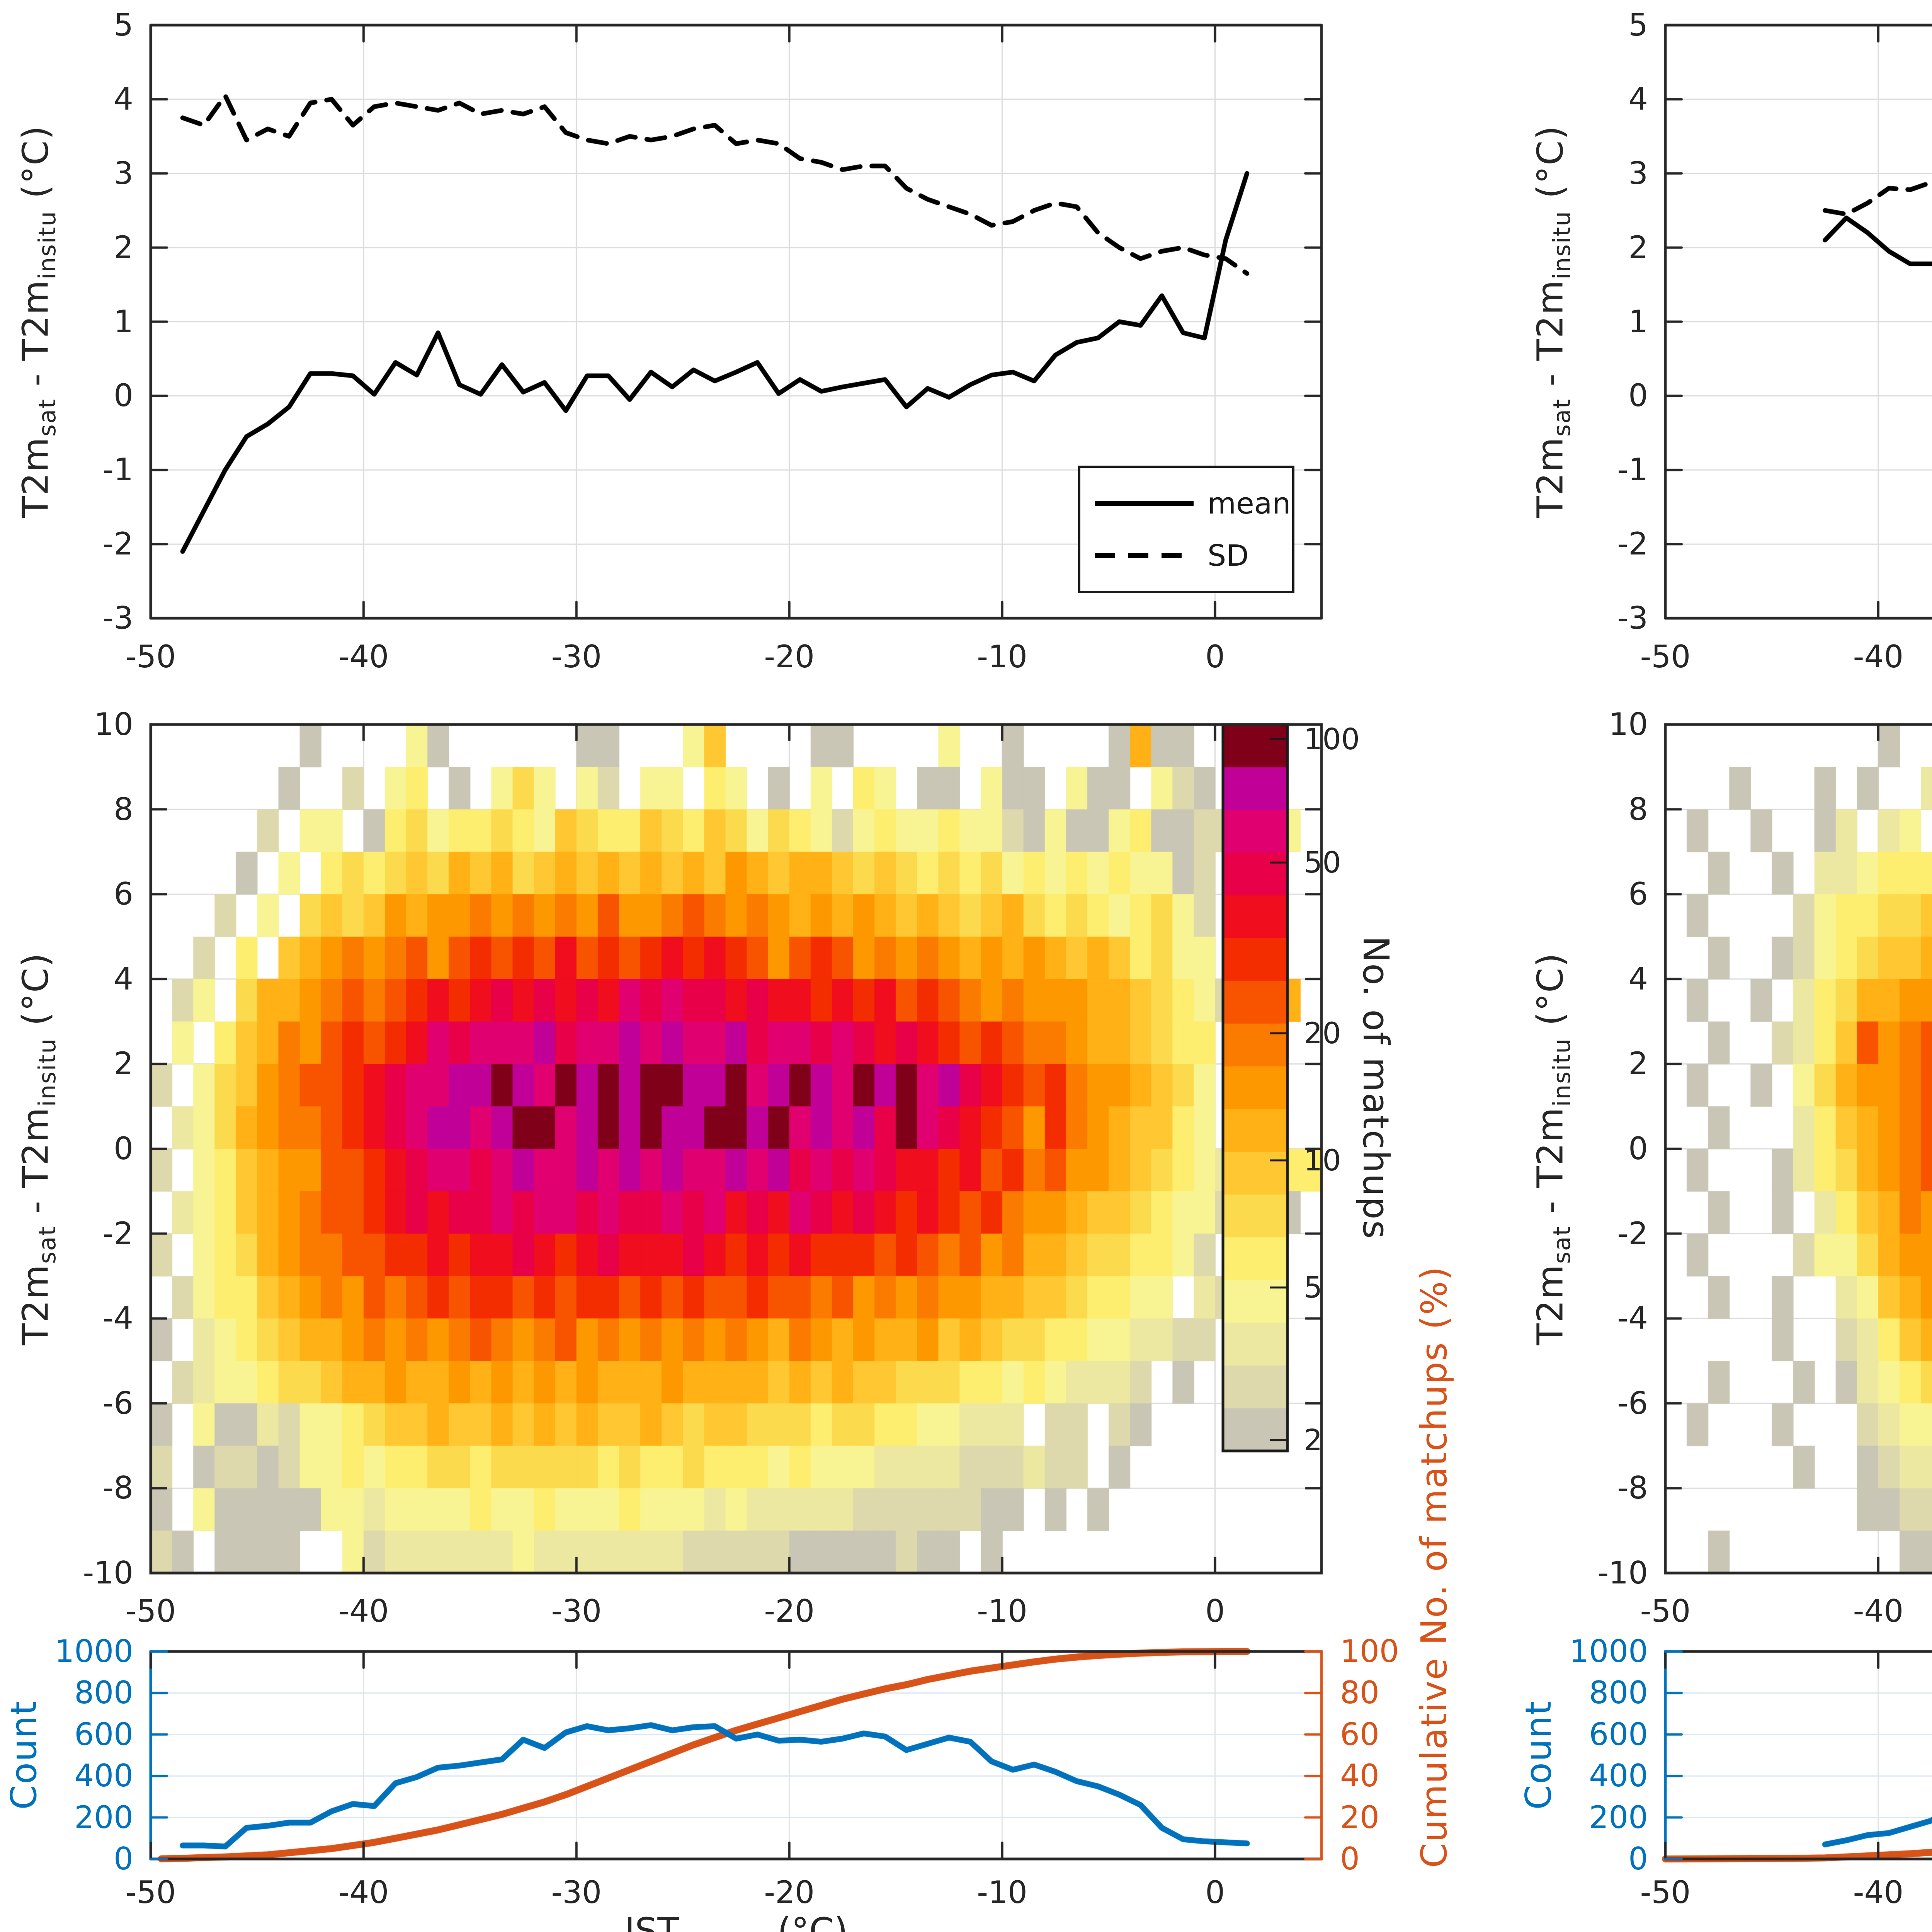 The height and width of the screenshot is (1932, 1932). Describe the element at coordinates (1360, 1734) in the screenshot. I see `tick-label: 60` at that location.